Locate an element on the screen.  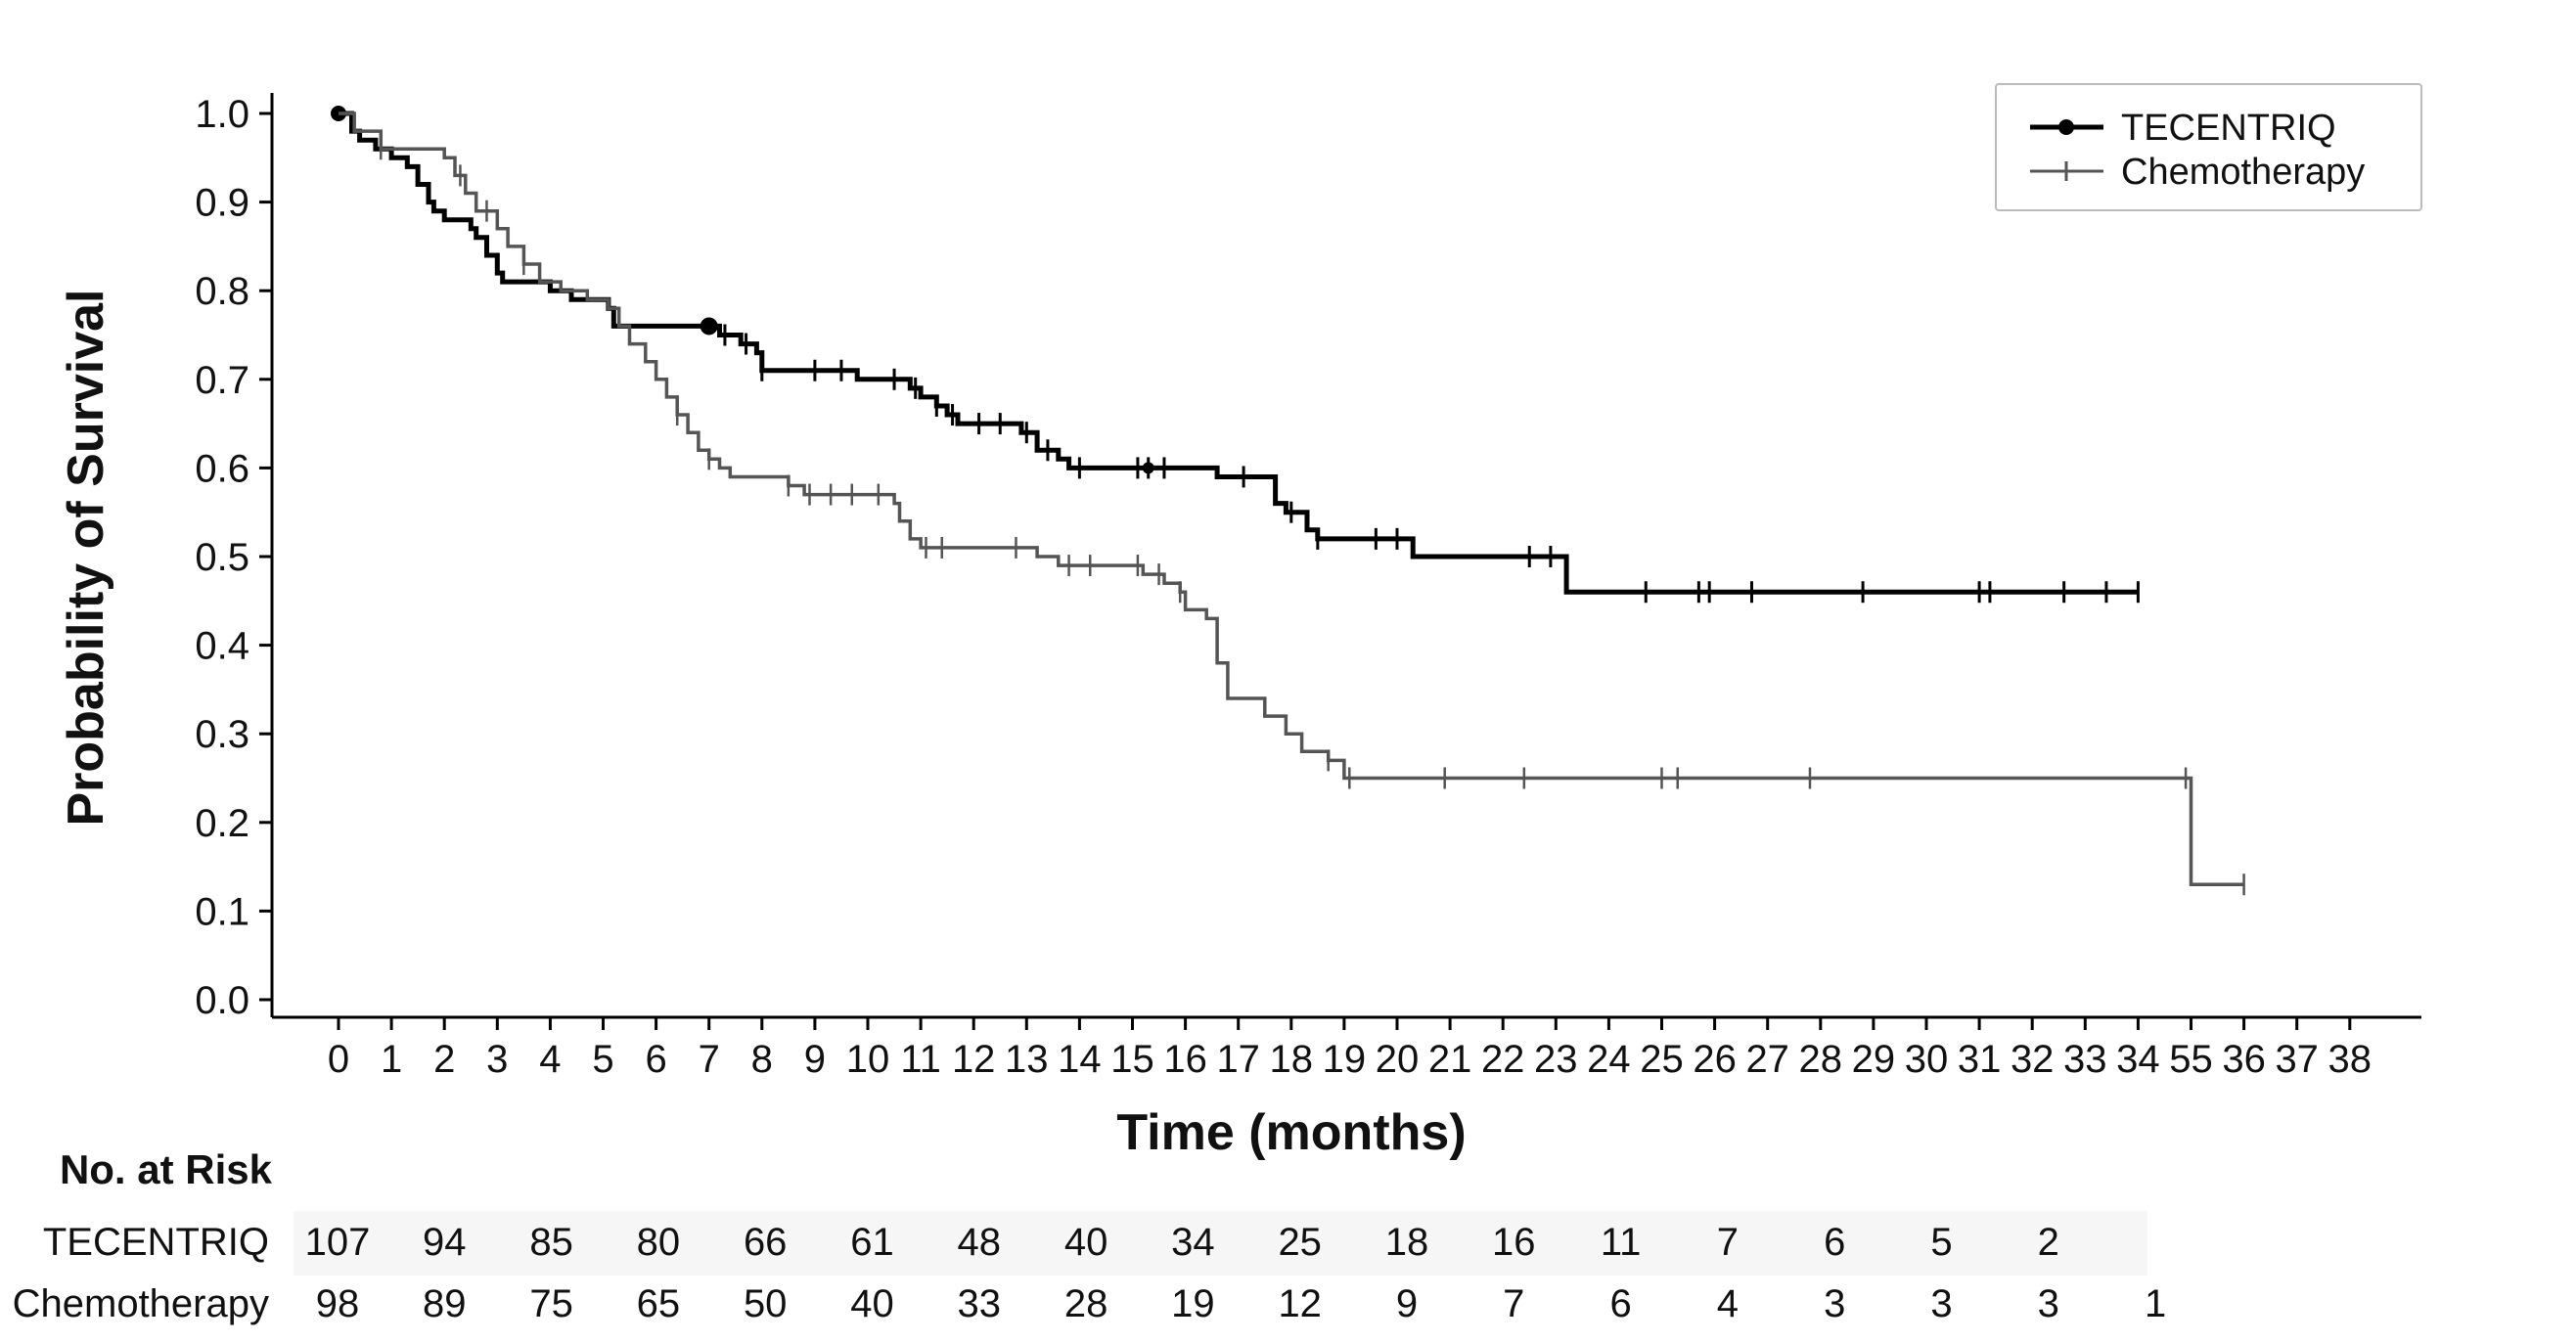
risk-value: 25 is located at coordinates (1300, 1242).